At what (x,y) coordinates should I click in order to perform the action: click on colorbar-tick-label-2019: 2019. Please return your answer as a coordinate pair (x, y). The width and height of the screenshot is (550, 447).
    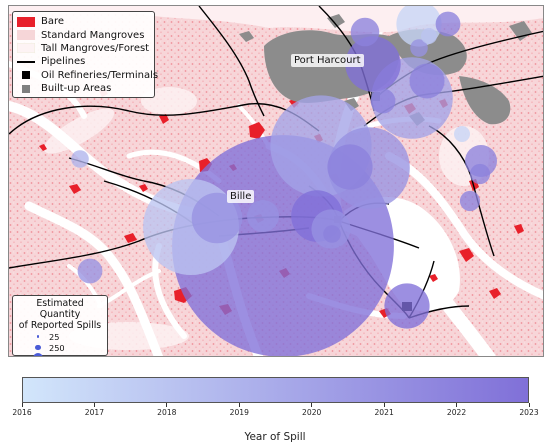
    Looking at the image, I should click on (239, 412).